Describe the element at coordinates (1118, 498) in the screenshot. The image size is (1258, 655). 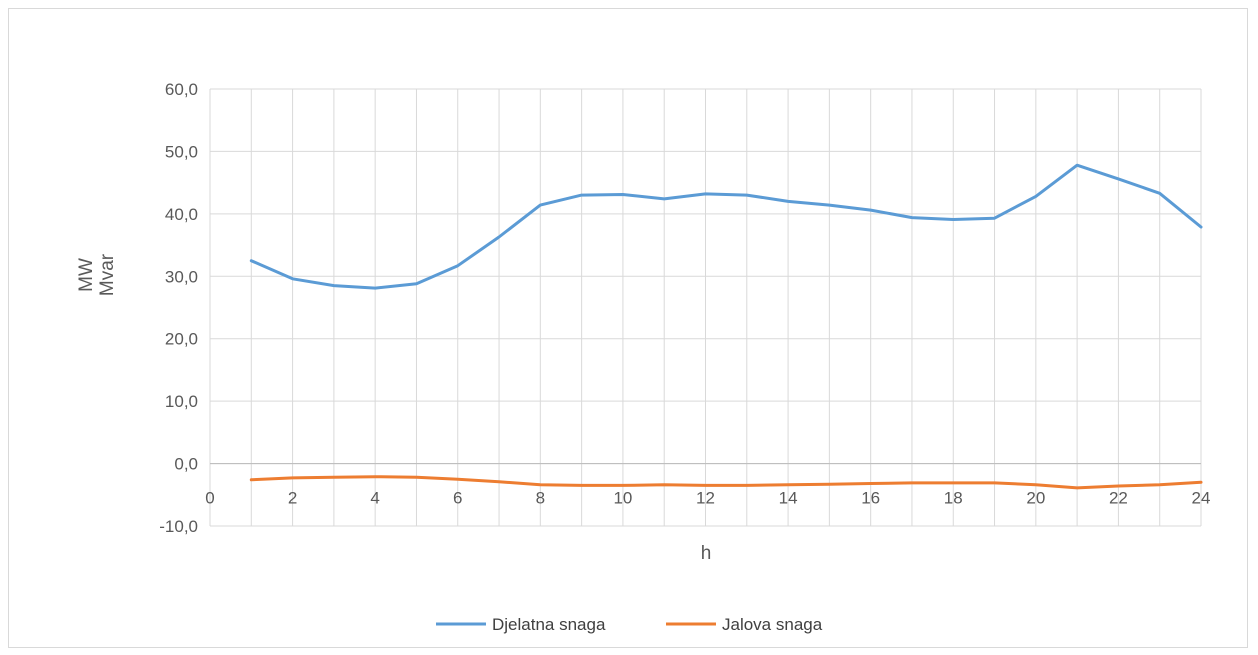
I see `x-tick-label: 22` at that location.